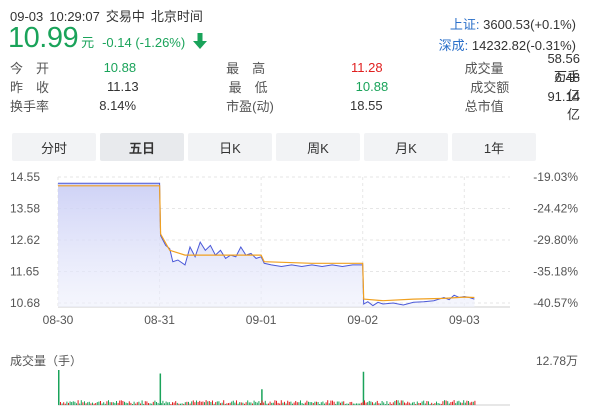 This screenshot has height=414, width=590. Describe the element at coordinates (58, 320) in the screenshot. I see `x-tick-label: 08-30` at that location.